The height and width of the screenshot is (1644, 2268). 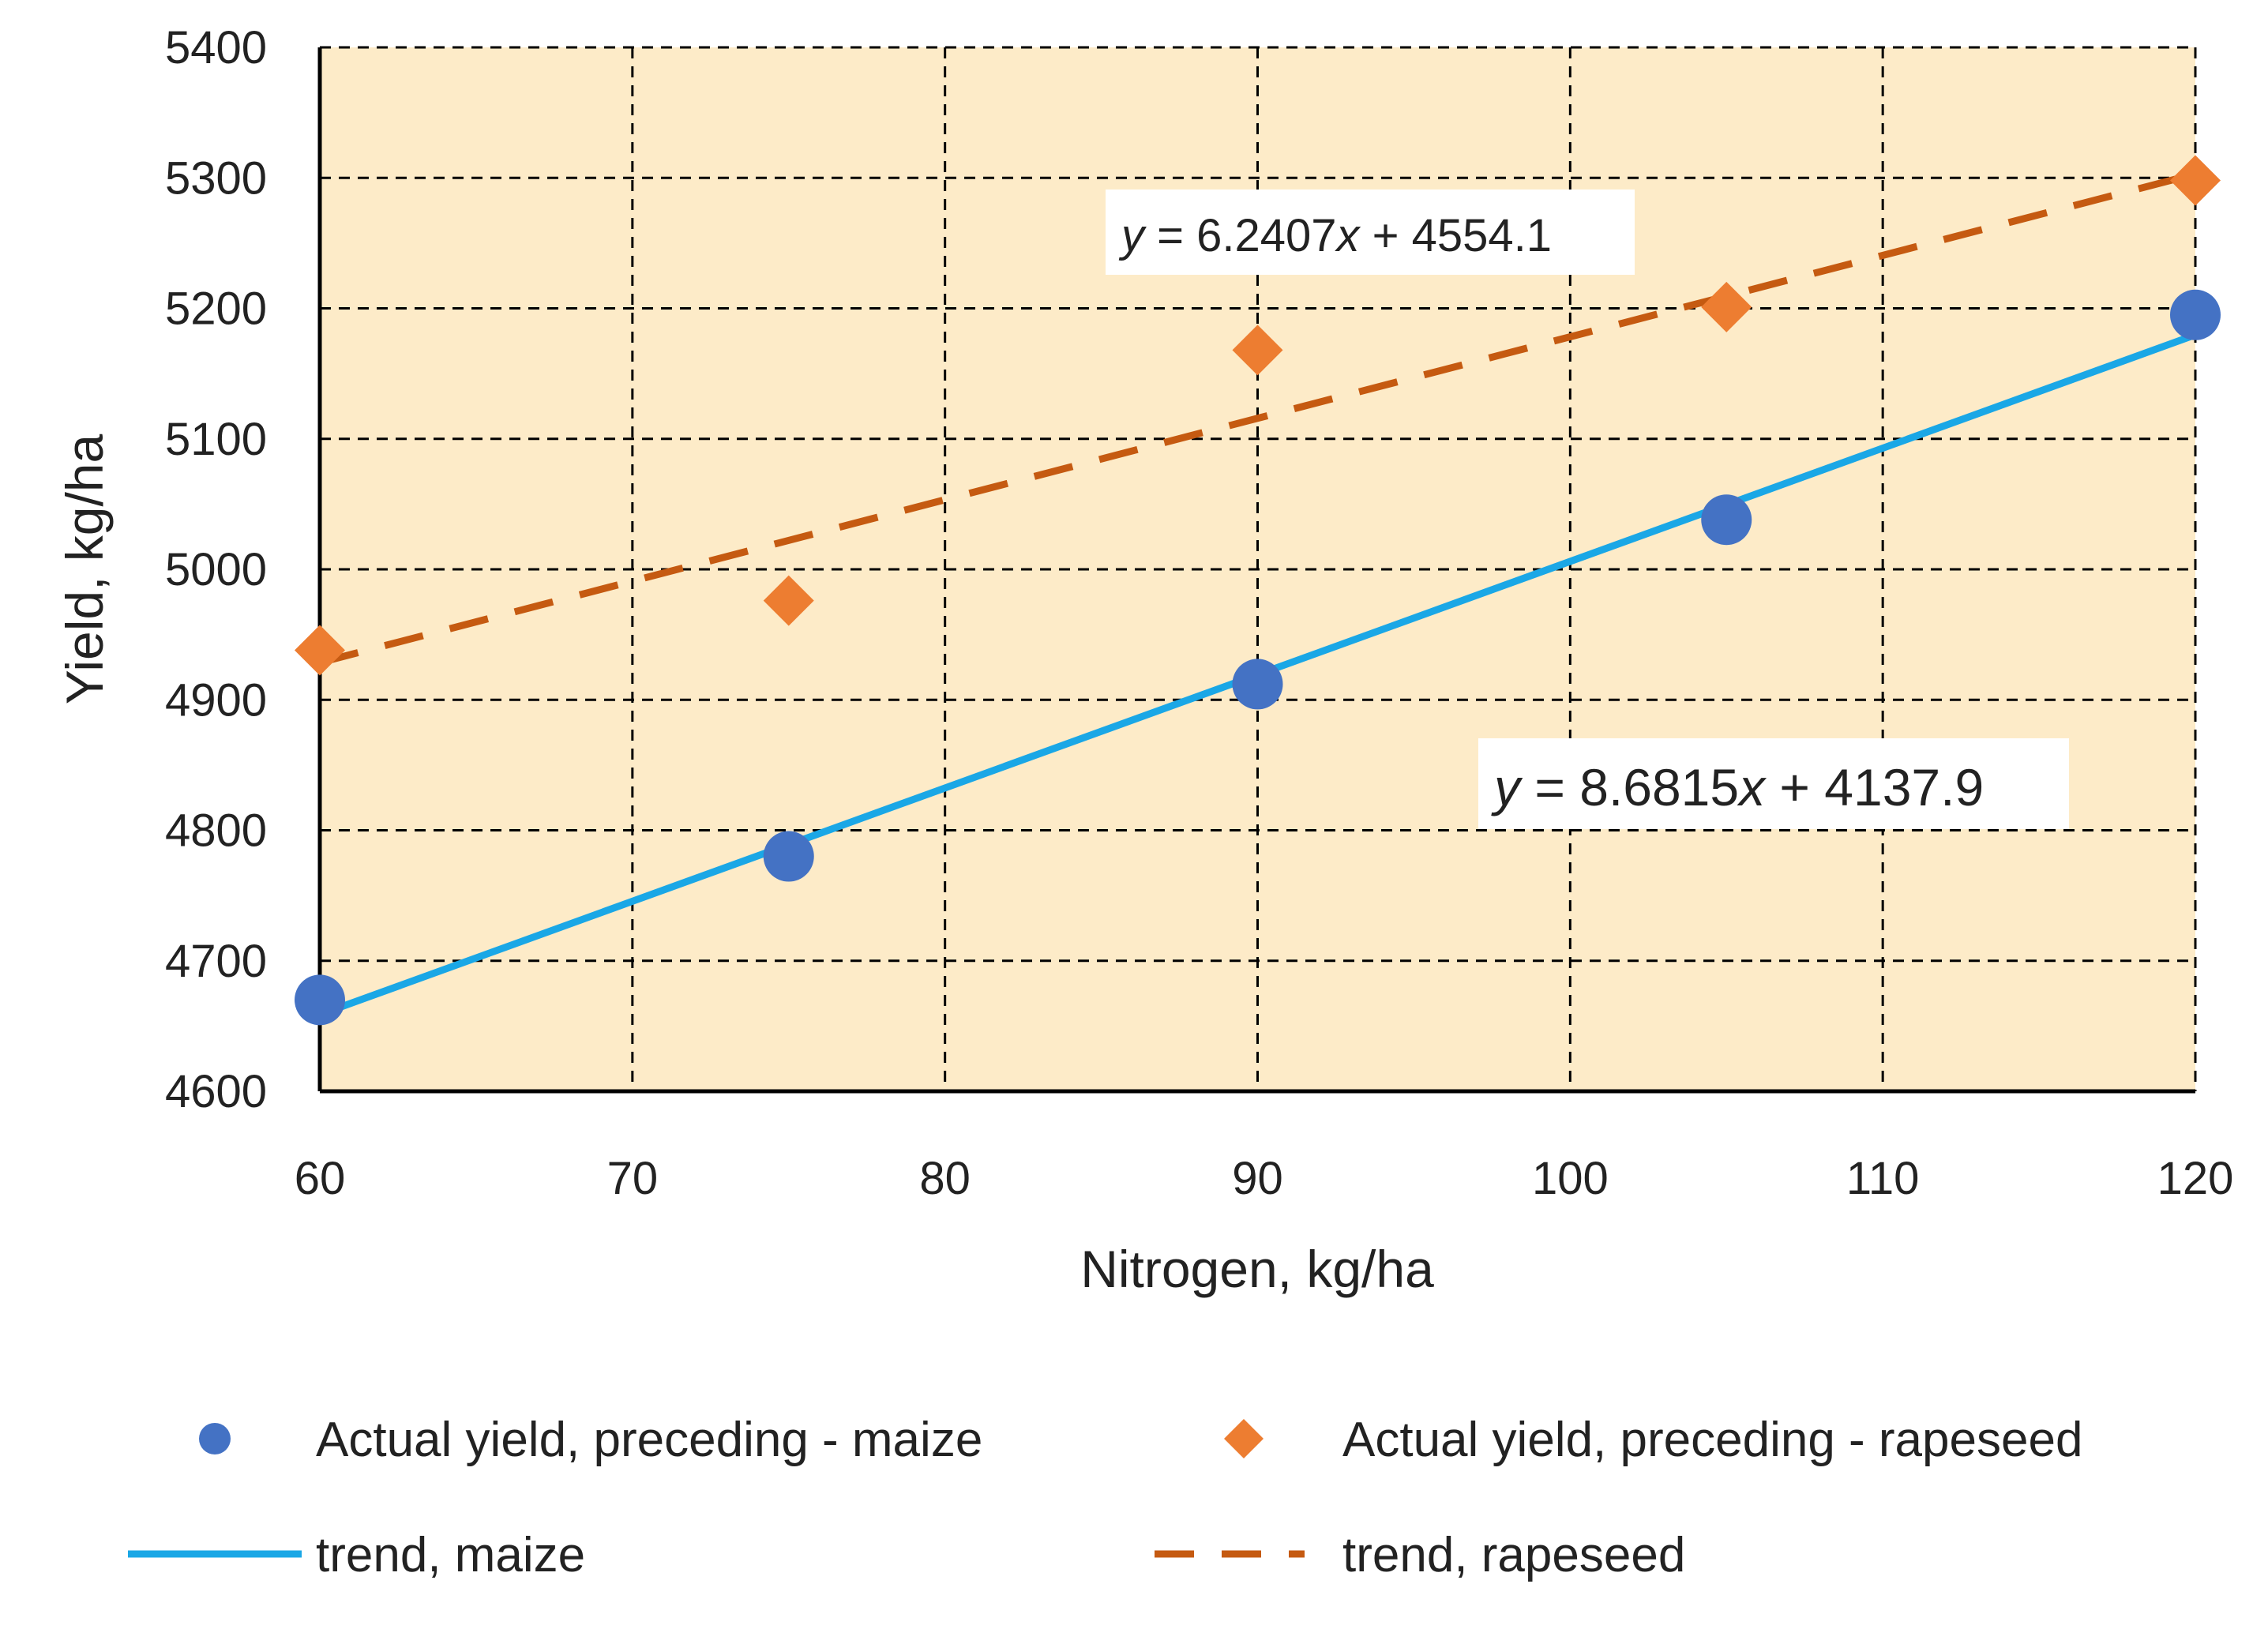 What do you see at coordinates (1737, 787) in the screenshot?
I see `svg-text: y = 8.6815x + 4137.9` at bounding box center [1737, 787].